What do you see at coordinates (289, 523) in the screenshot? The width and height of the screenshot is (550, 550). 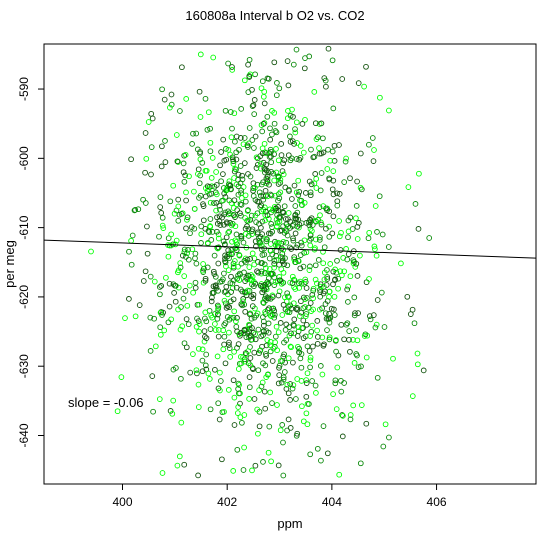 I see `x-axis-label: ppm` at bounding box center [289, 523].